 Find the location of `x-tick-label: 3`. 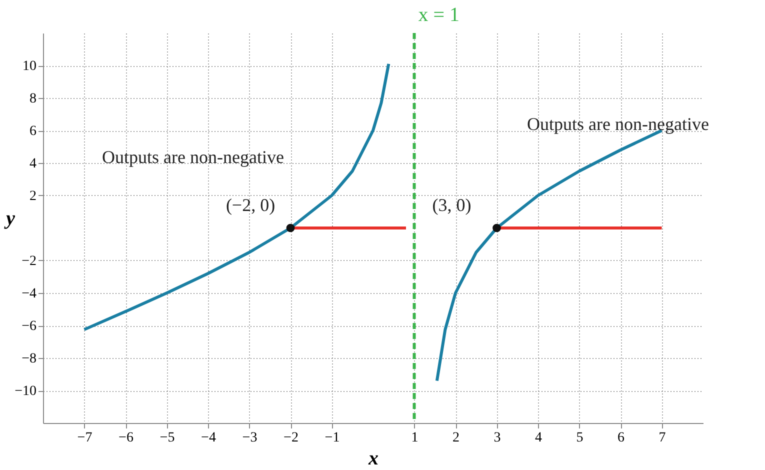

x-tick-label: 3 is located at coordinates (497, 438).